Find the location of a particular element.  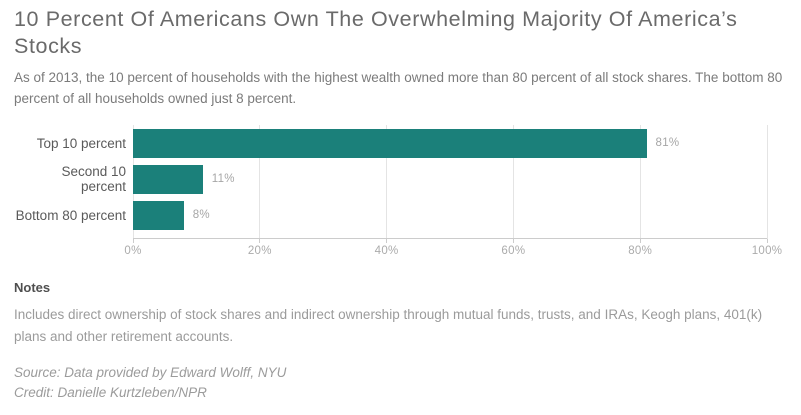

value-label: 11% is located at coordinates (223, 179).